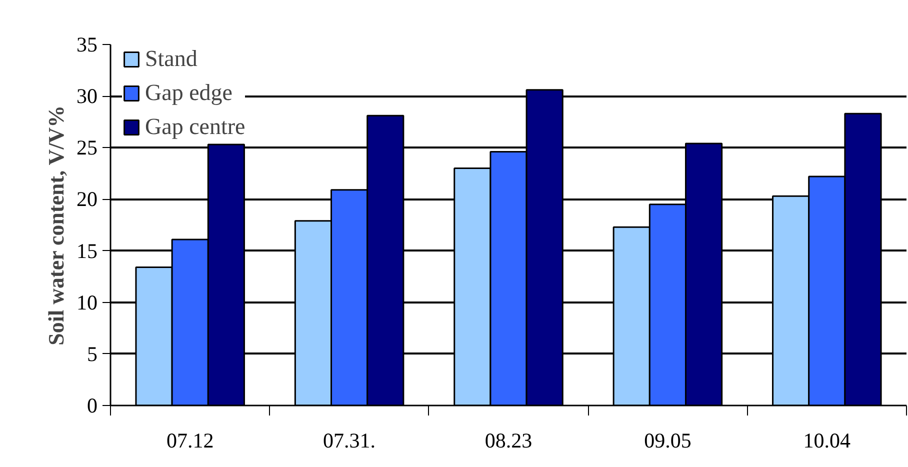 This screenshot has height=467, width=908. I want to click on y-axis-title: Soil water content, V/V%, so click(56, 225).